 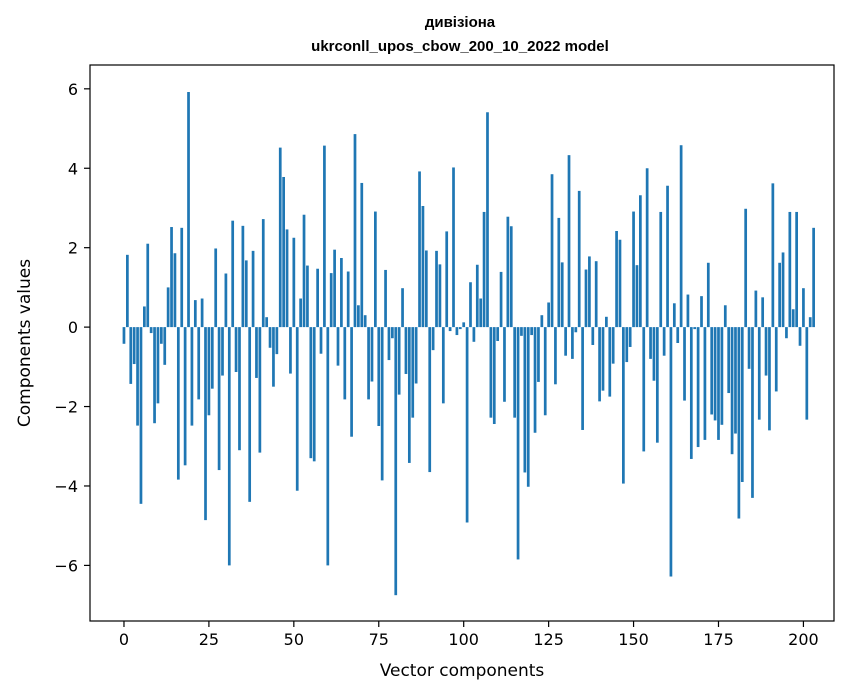 What do you see at coordinates (66, 565) in the screenshot?
I see `y-tick-label: −6` at bounding box center [66, 565].